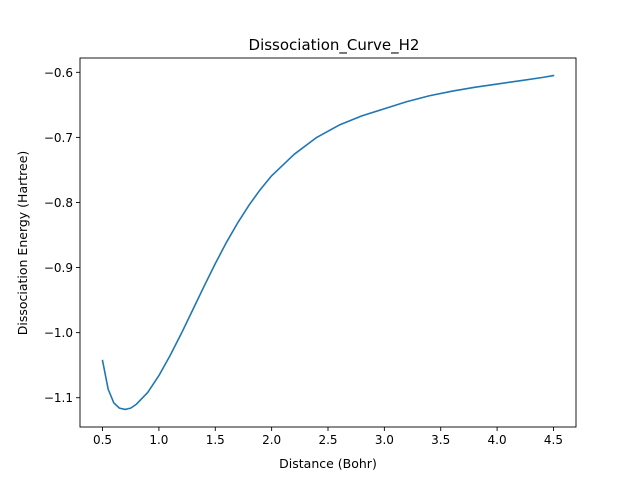 This screenshot has width=640, height=480. What do you see at coordinates (158, 440) in the screenshot?
I see `x-tick-label: 1.0` at bounding box center [158, 440].